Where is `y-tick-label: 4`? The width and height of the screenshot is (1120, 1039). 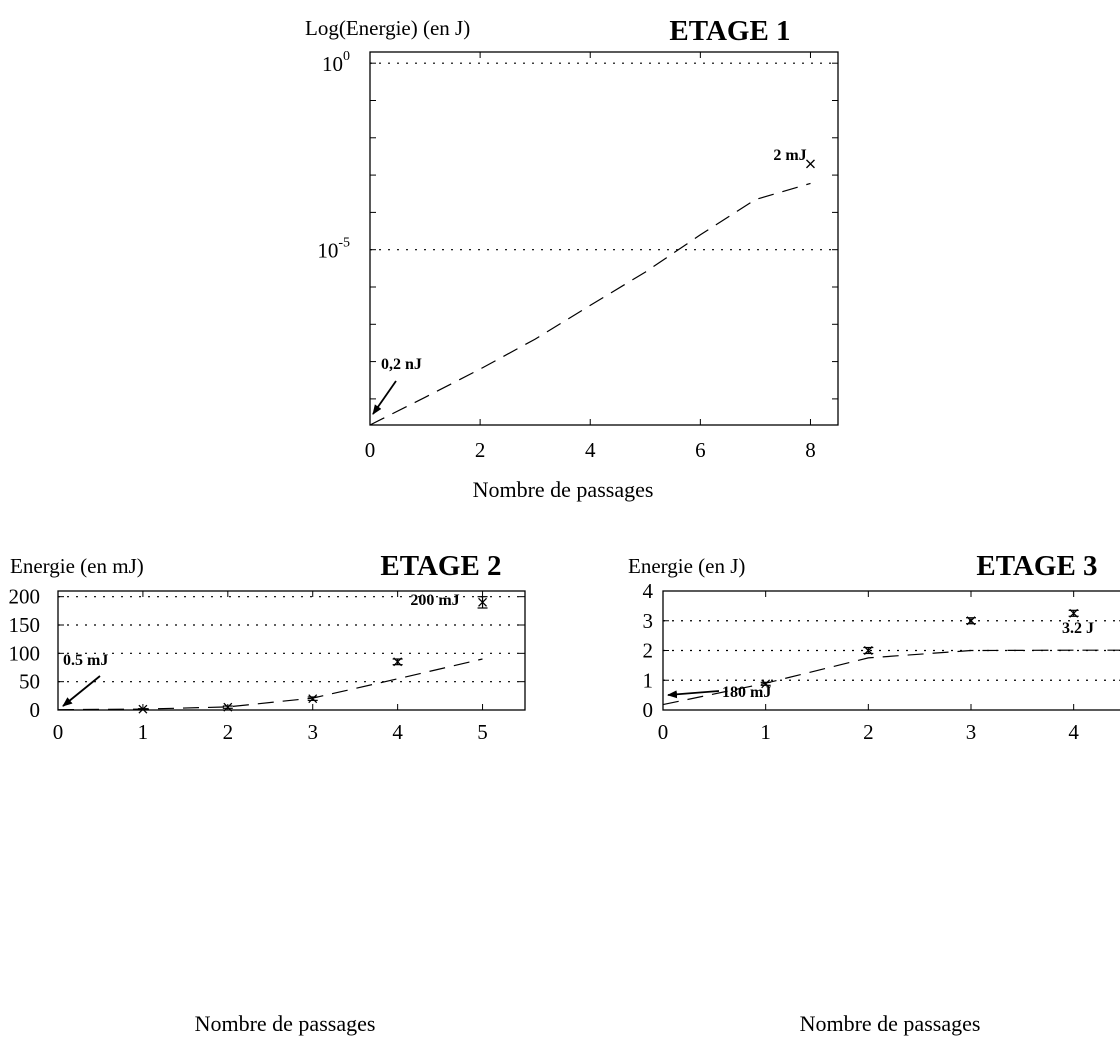
y-tick-label: 4 is located at coordinates (648, 591).